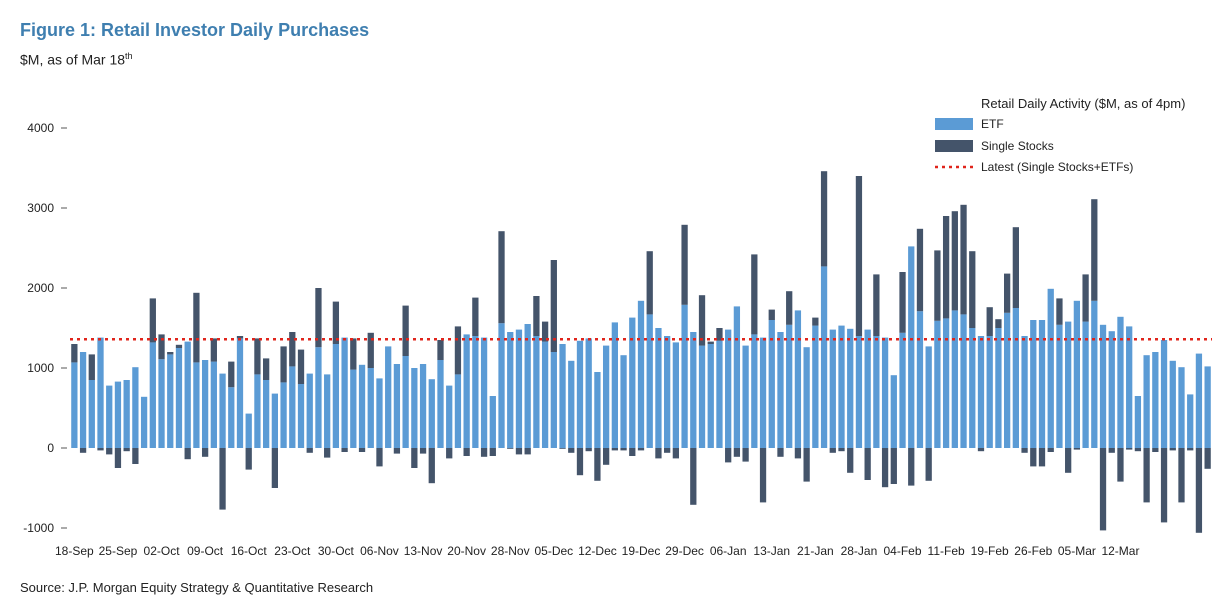 This screenshot has width=1230, height=600. Describe the element at coordinates (76, 59) in the screenshot. I see `chart-subtitle: $M, as of Mar 18th` at that location.